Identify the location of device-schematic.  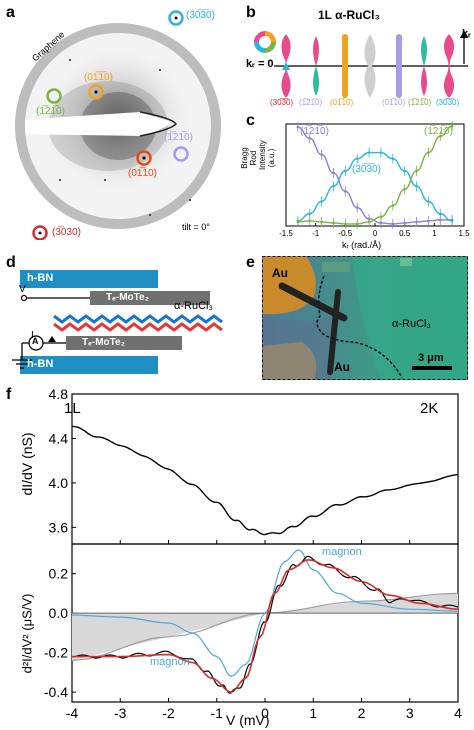
(117, 322).